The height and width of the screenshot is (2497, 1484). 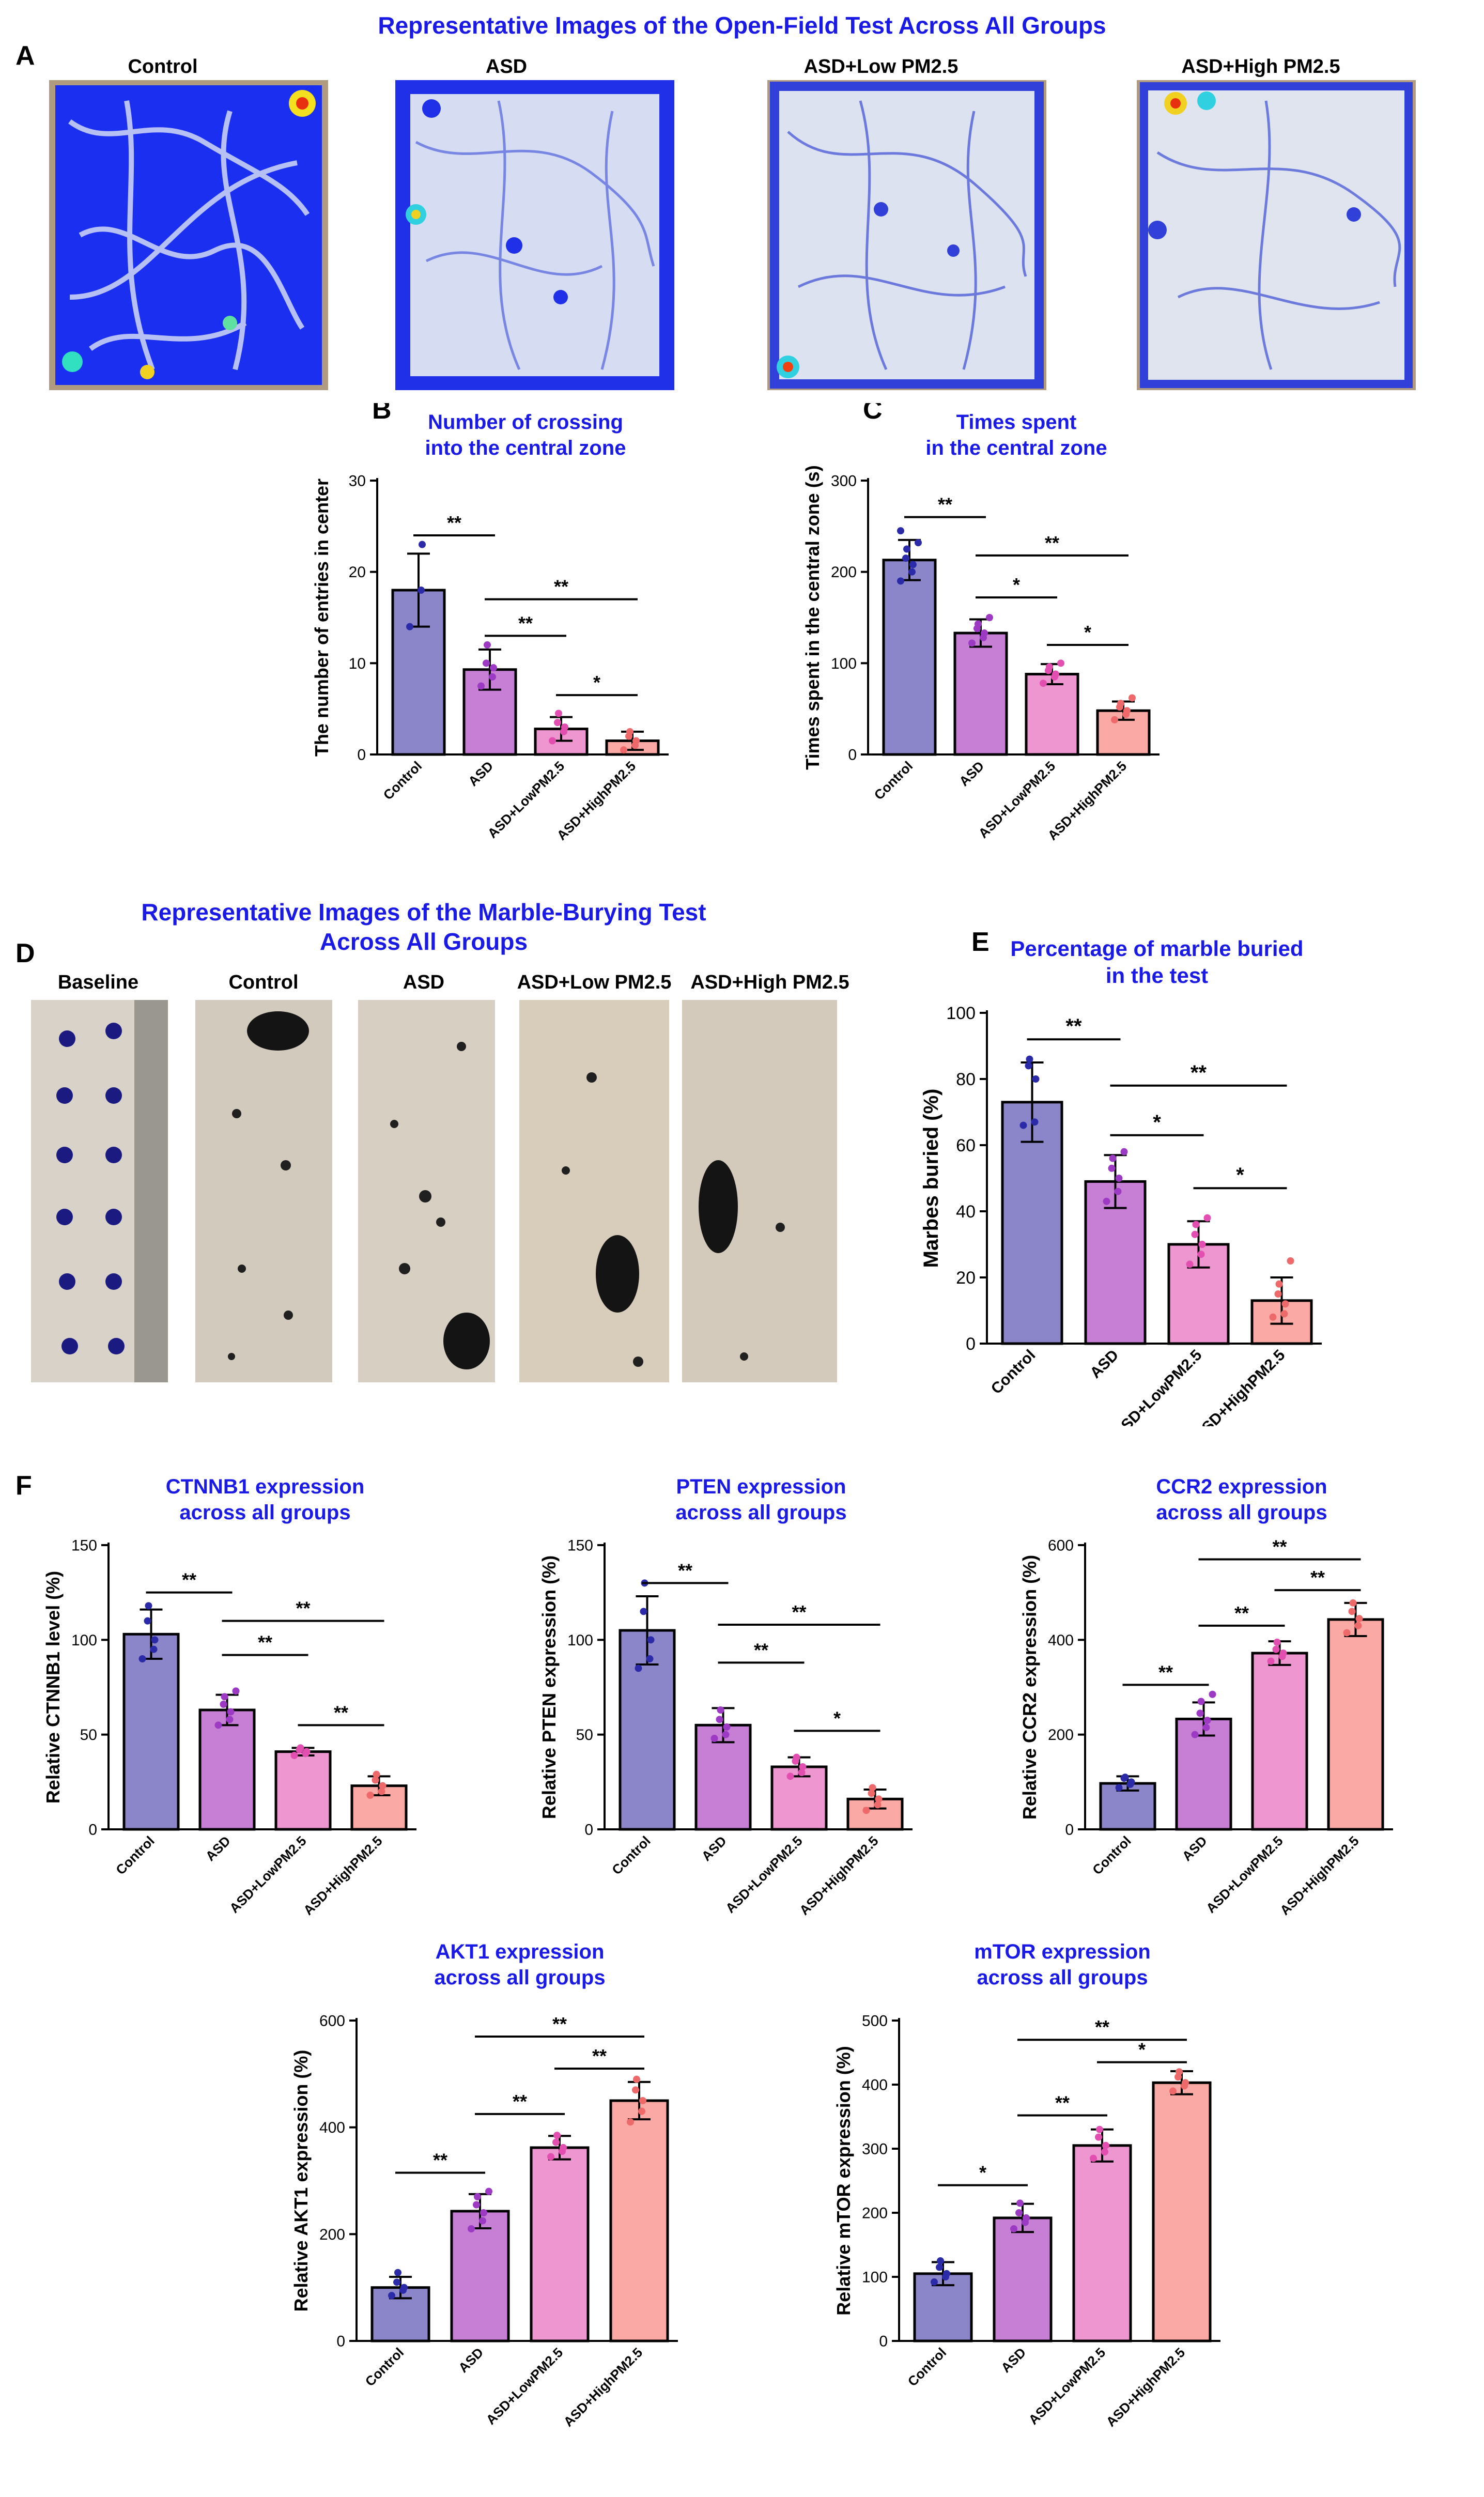 I want to click on marble-label-baseline: Baseline, so click(x=98, y=982).